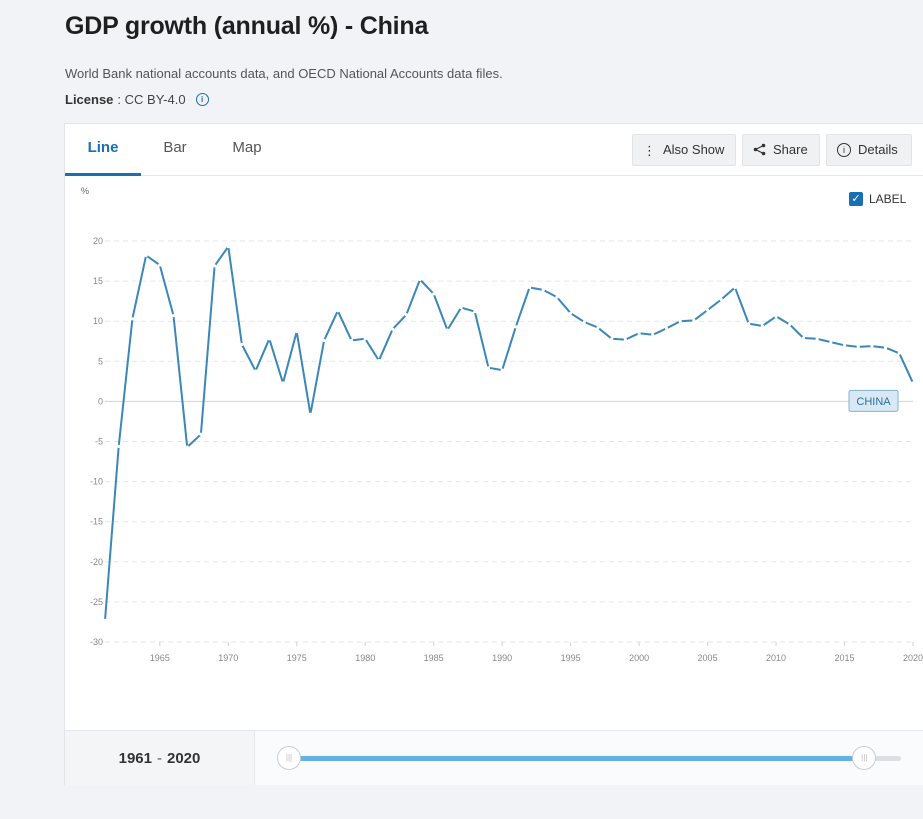  Describe the element at coordinates (247, 26) in the screenshot. I see `page-title: GDP growth (annual %) - China` at that location.